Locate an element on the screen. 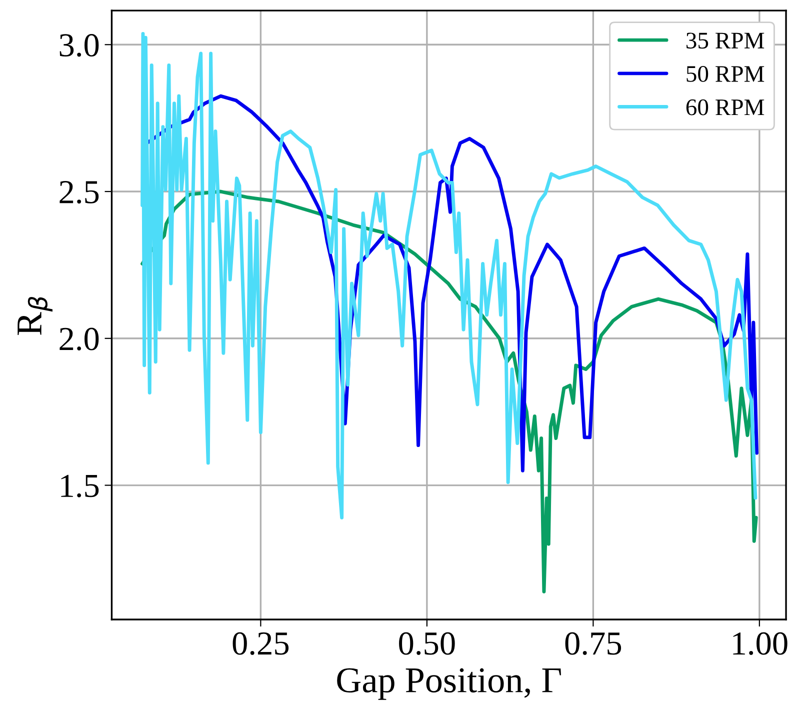 This screenshot has width=798, height=704. legend-label: 50 RPM is located at coordinates (725, 74).